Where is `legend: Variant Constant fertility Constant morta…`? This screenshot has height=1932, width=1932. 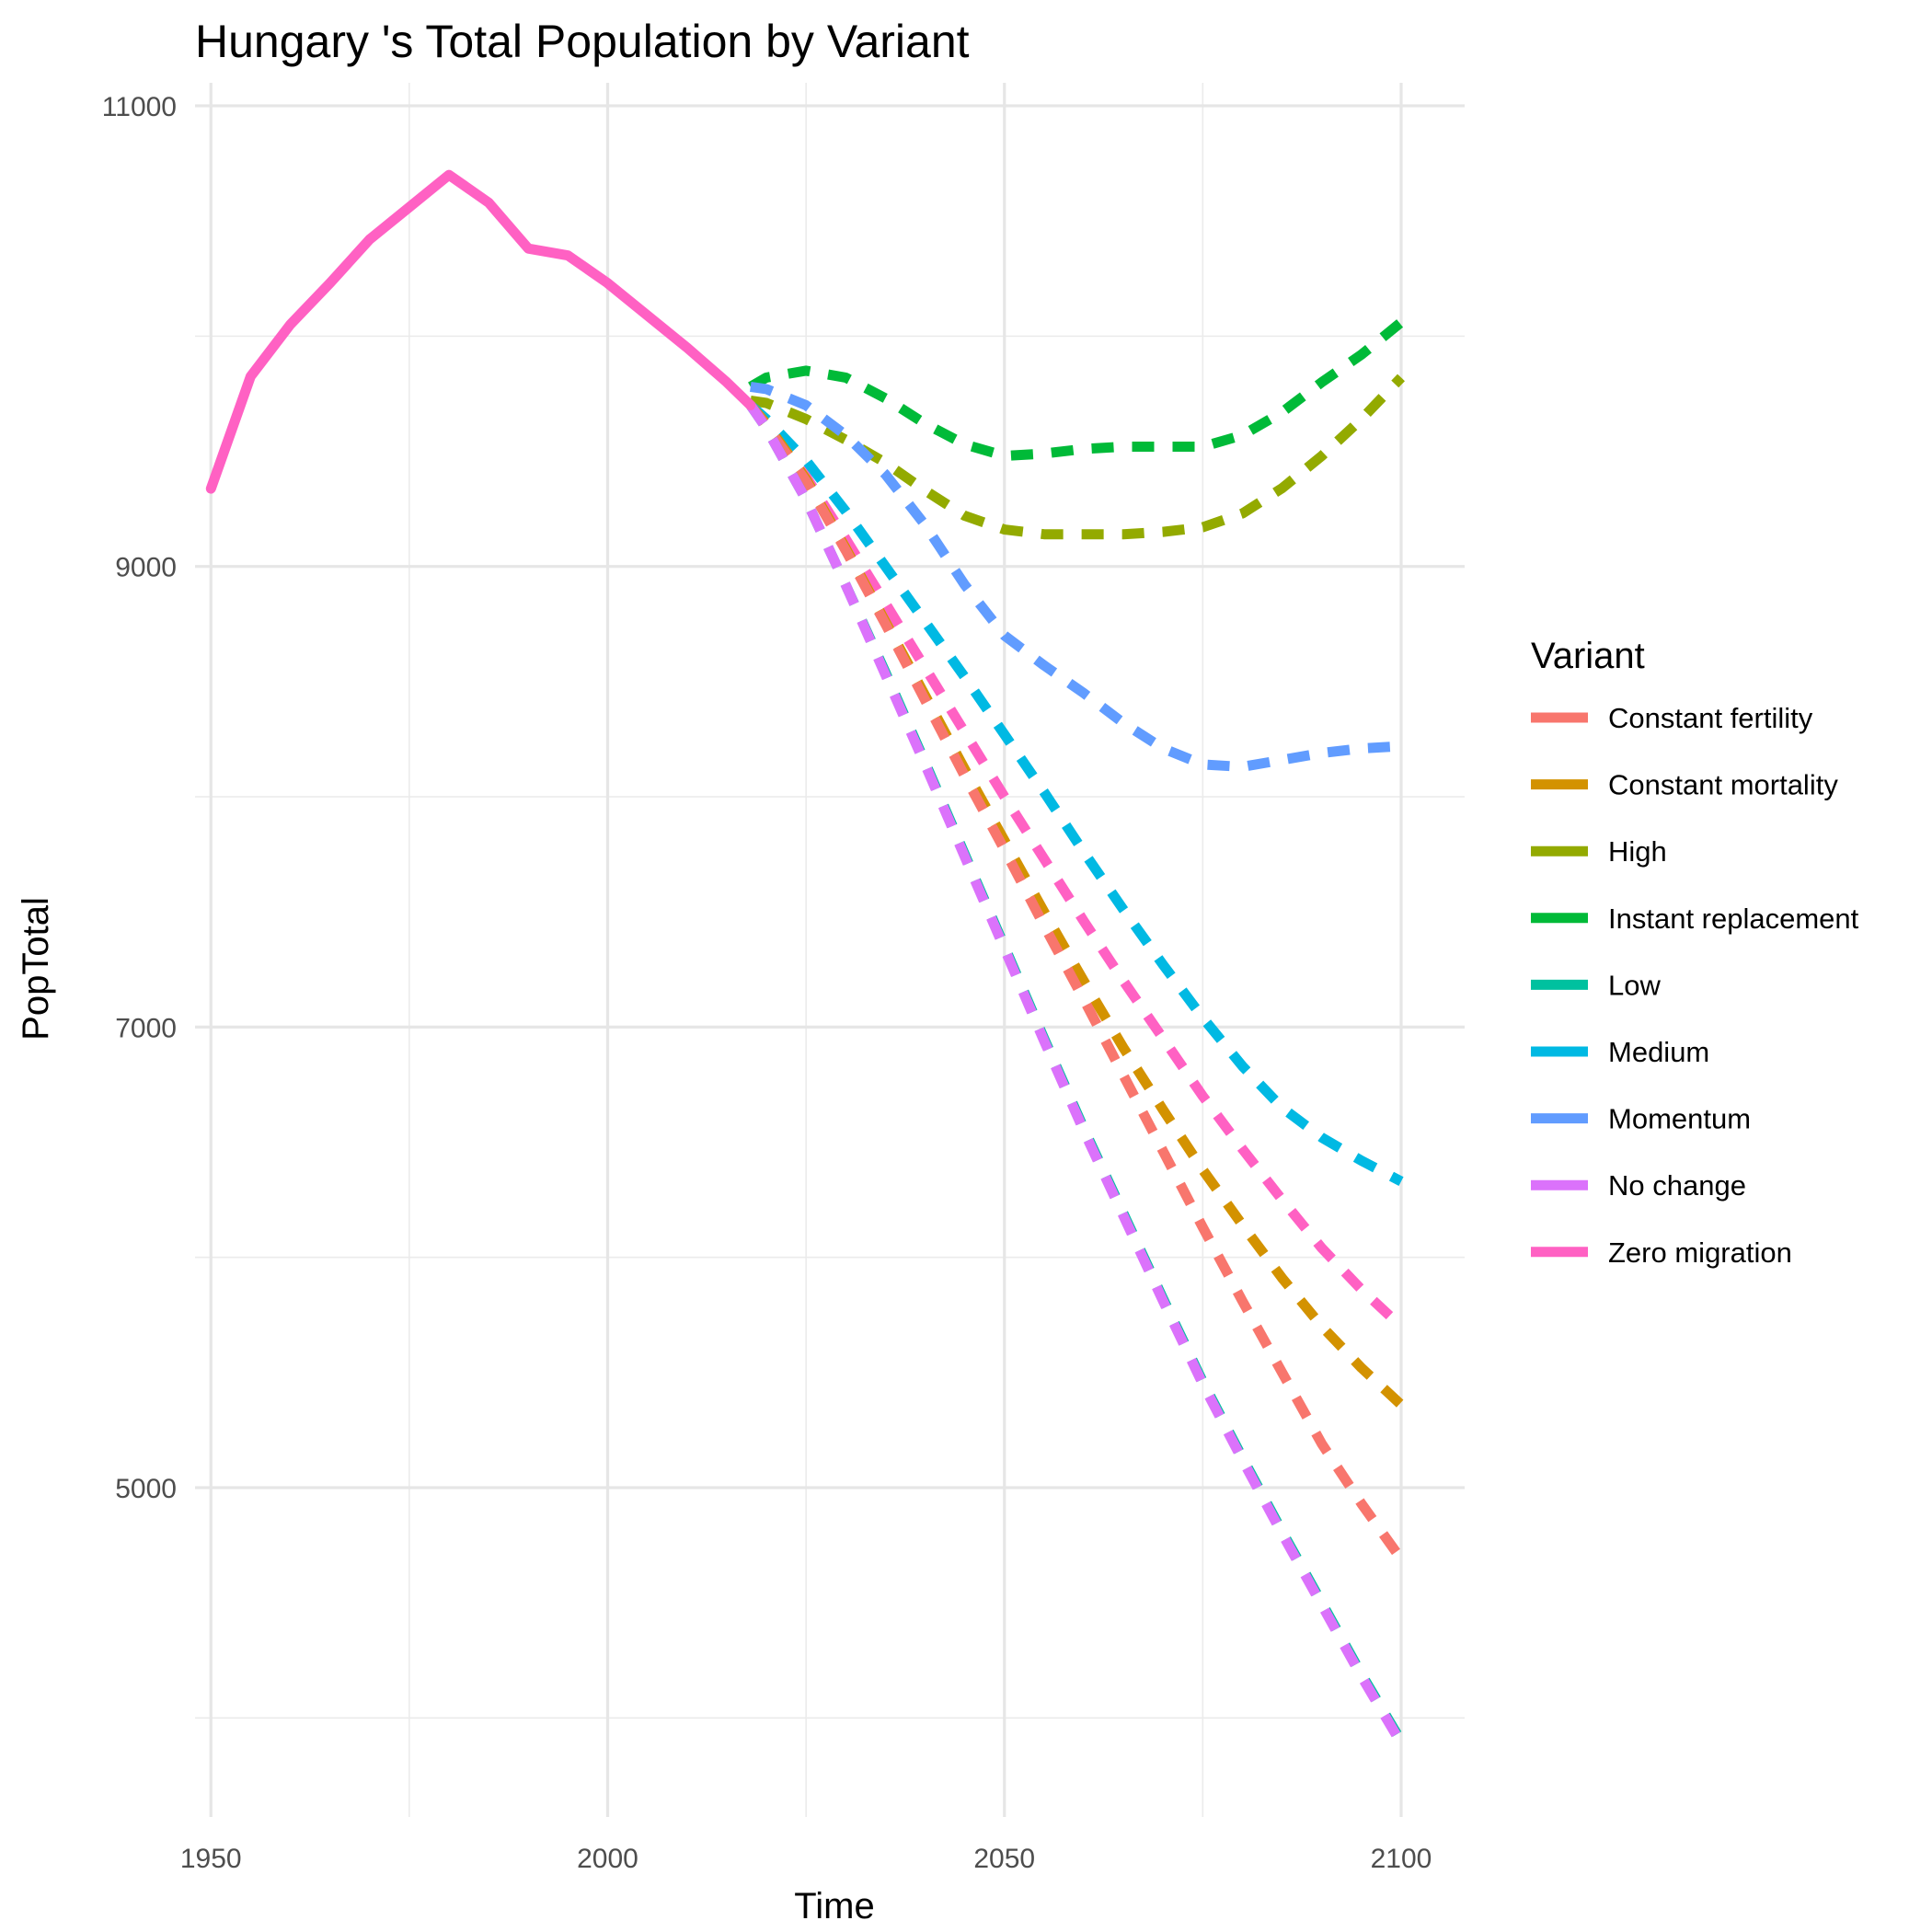
legend: Variant Constant fertility Constant morta… is located at coordinates (1695, 952).